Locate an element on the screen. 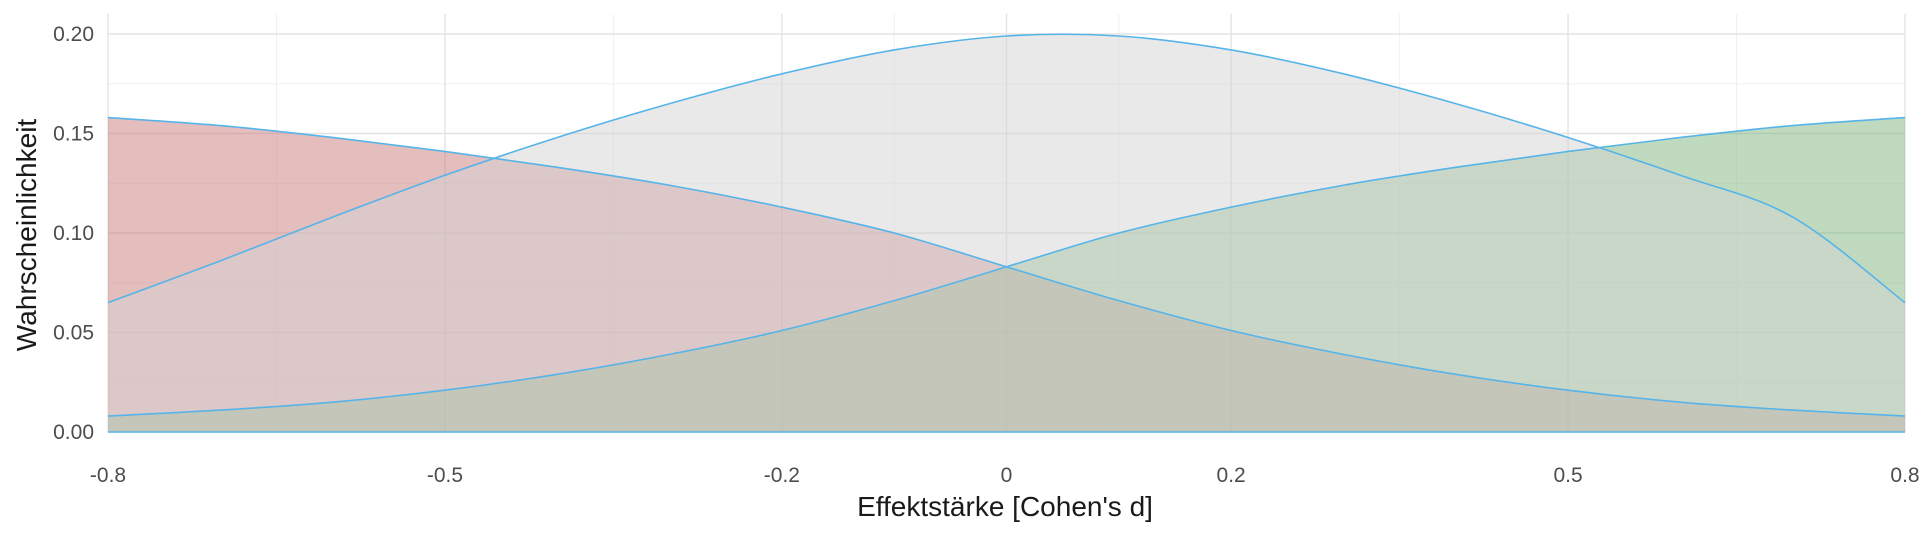 Image resolution: width=1920 pixels, height=542 pixels. x-tick-label: 0.8 is located at coordinates (1904, 475).